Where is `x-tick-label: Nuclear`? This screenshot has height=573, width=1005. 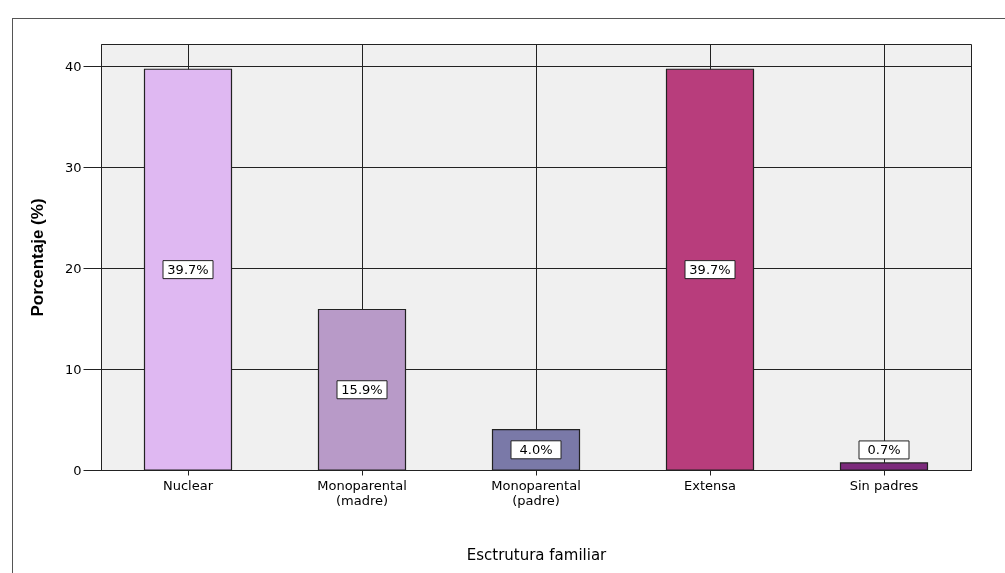 x-tick-label: Nuclear is located at coordinates (188, 485).